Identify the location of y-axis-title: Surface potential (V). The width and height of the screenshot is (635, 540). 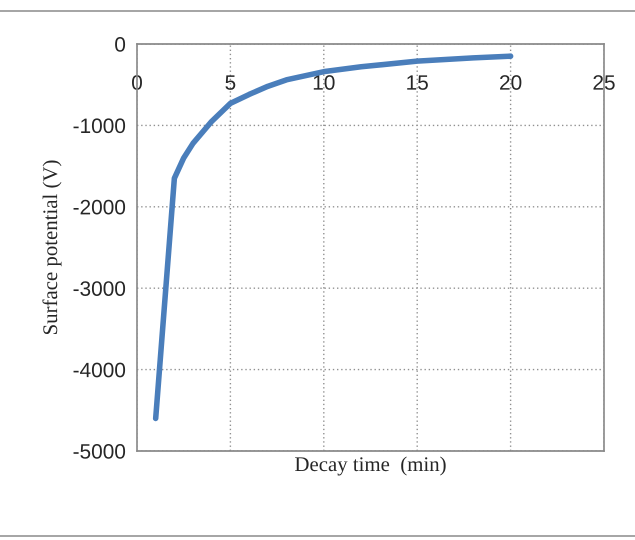
(52, 247).